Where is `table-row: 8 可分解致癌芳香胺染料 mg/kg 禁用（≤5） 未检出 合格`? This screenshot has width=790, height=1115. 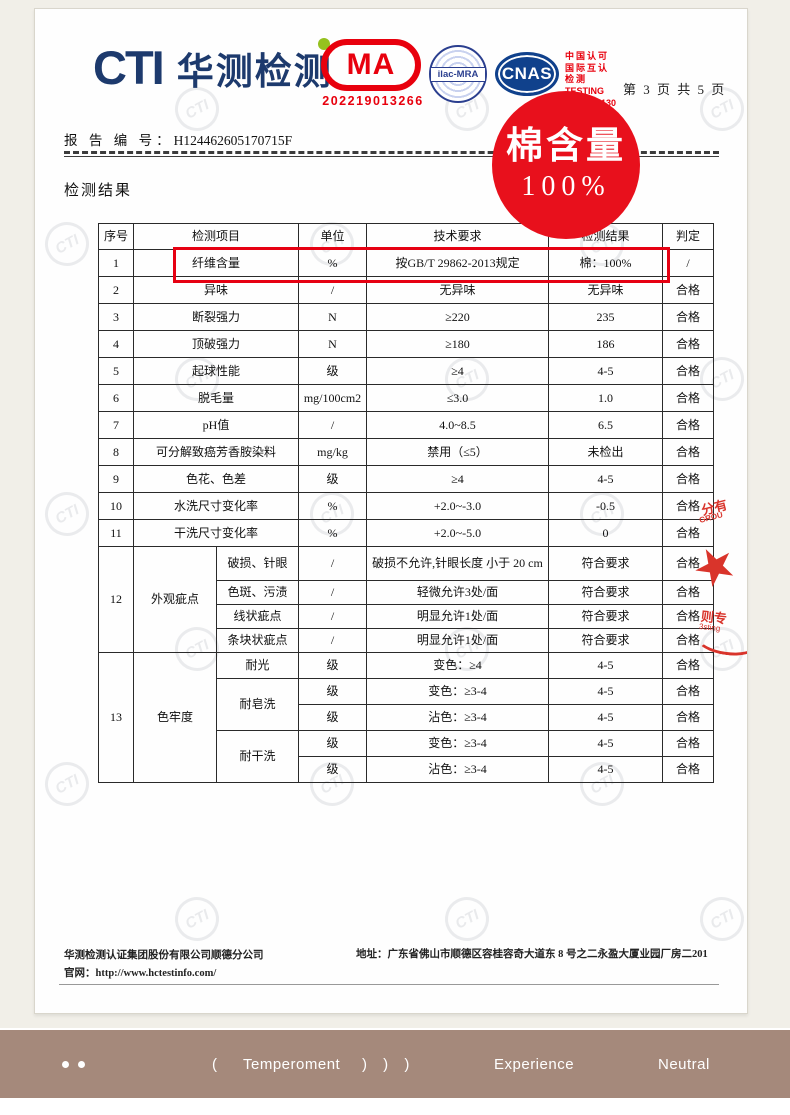 table-row: 8 可分解致癌芳香胺染料 mg/kg 禁用（≤5） 未检出 合格 is located at coordinates (406, 452).